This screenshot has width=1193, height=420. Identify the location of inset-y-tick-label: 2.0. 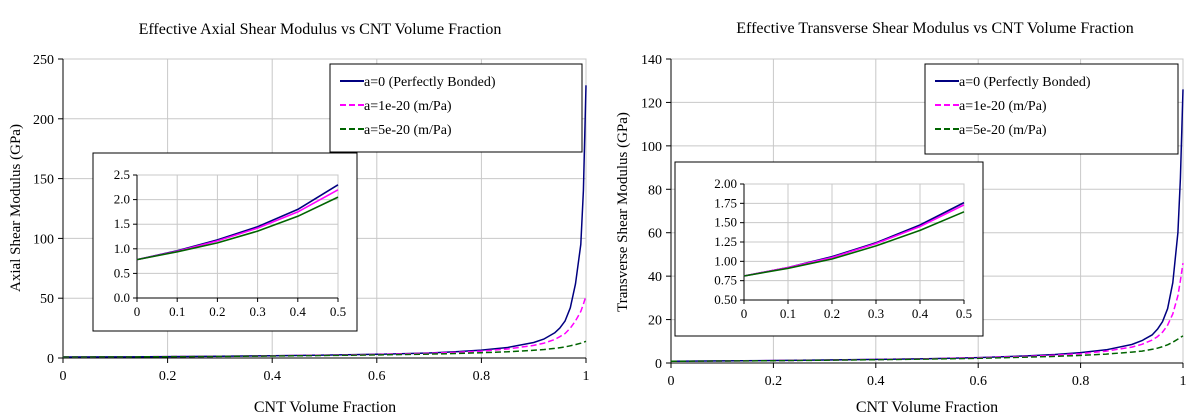
(122, 199).